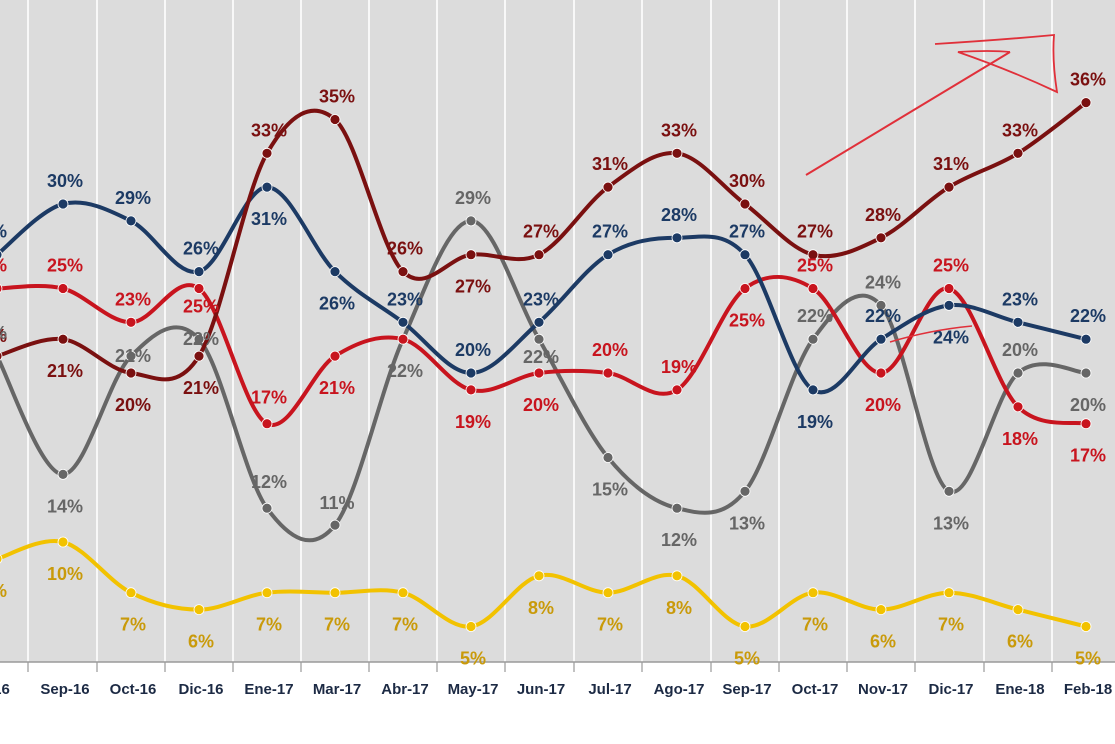 The image size is (1115, 744). Describe the element at coordinates (65, 574) in the screenshot. I see `data-label-yellow: 10%` at that location.